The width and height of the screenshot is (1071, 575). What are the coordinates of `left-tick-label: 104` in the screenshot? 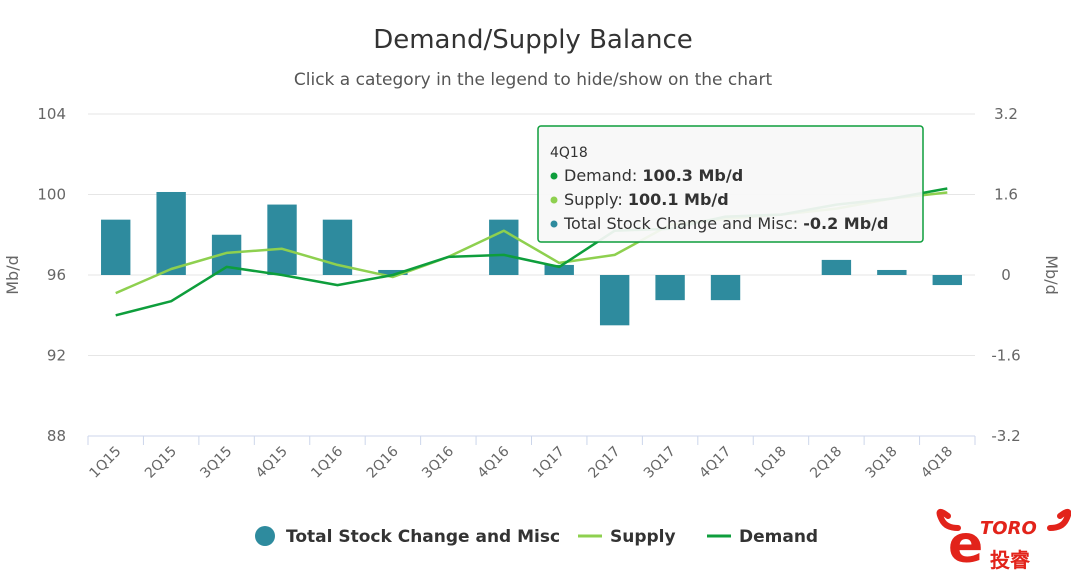 It's located at (51, 114).